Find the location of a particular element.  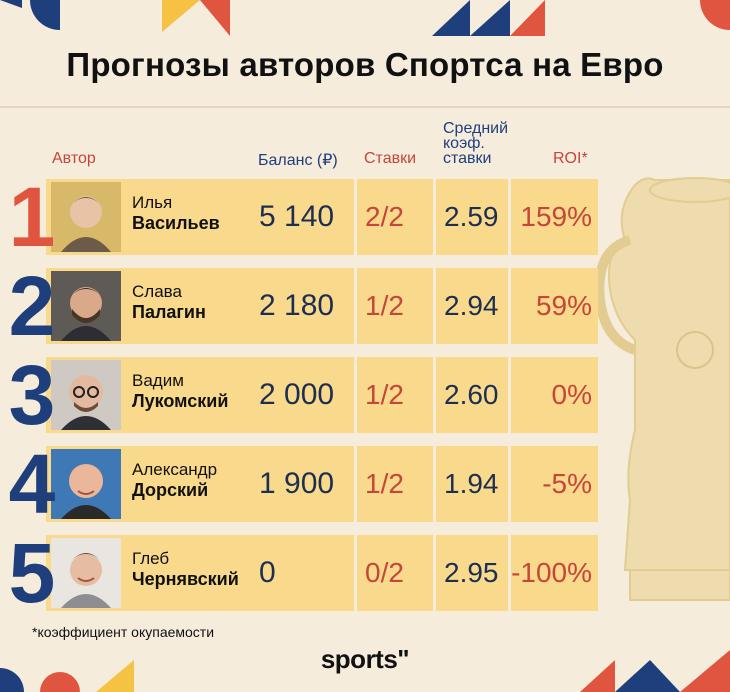

roi-cell: -100% is located at coordinates (554, 573).